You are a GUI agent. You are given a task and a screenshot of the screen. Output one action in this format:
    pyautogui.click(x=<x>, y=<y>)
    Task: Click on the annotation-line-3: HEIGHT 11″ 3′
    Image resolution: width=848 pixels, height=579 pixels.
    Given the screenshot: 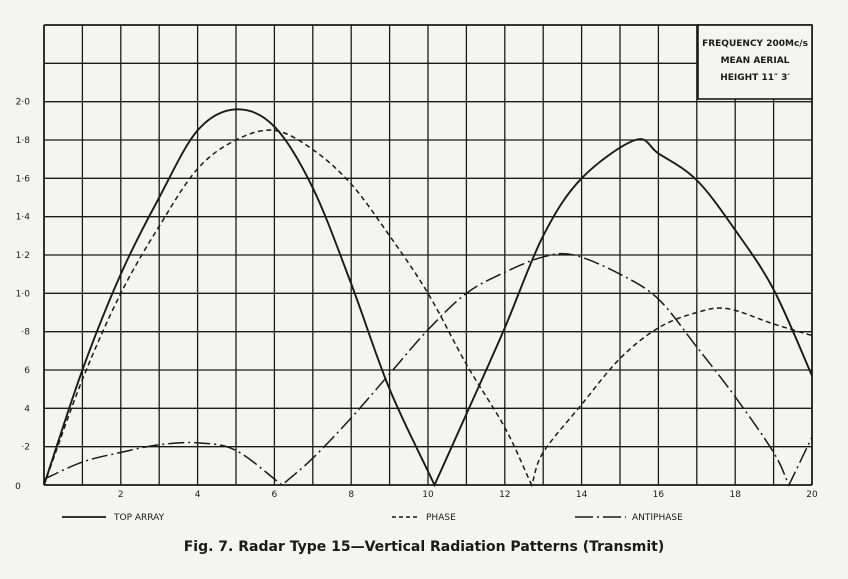 What is the action you would take?
    pyautogui.click(x=755, y=78)
    